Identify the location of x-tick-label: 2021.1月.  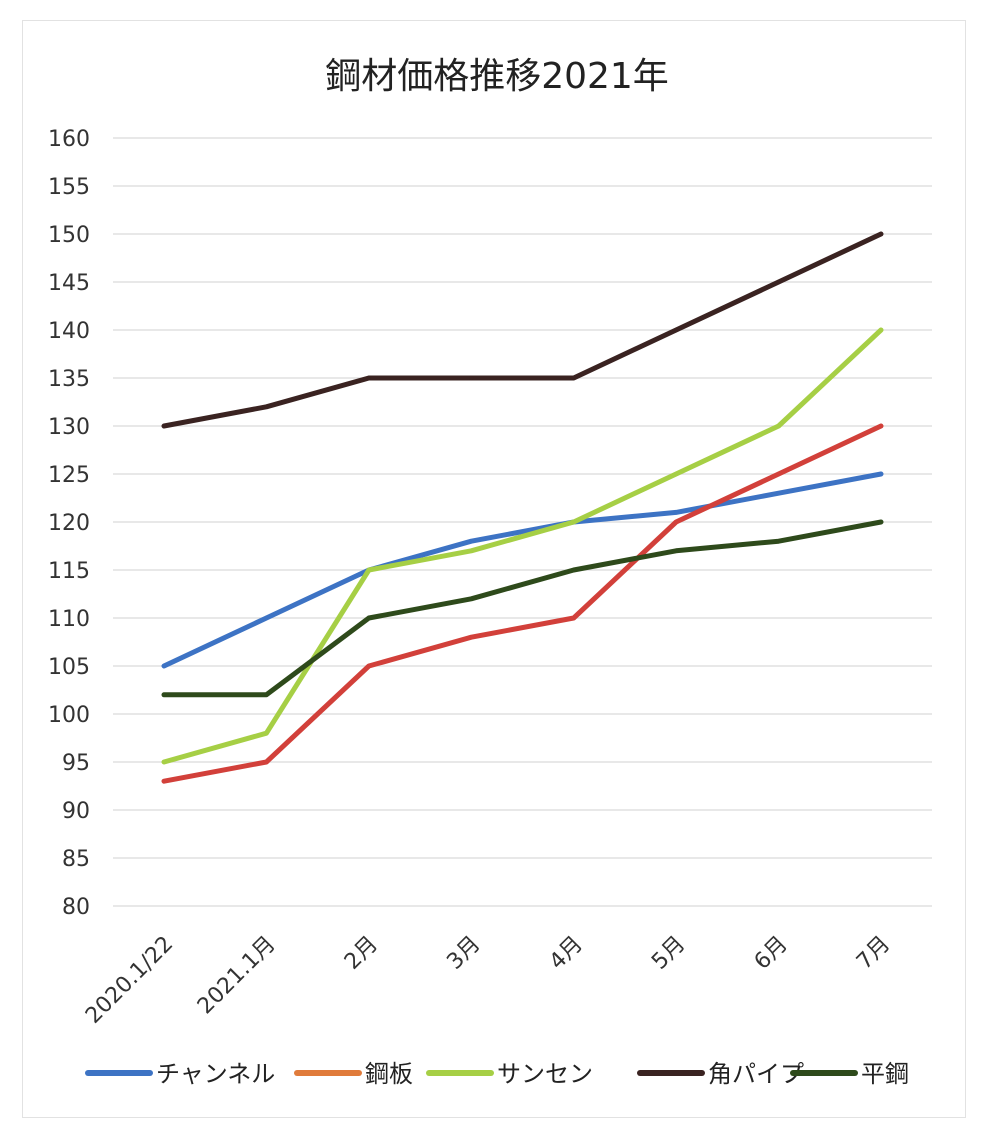
(237, 976).